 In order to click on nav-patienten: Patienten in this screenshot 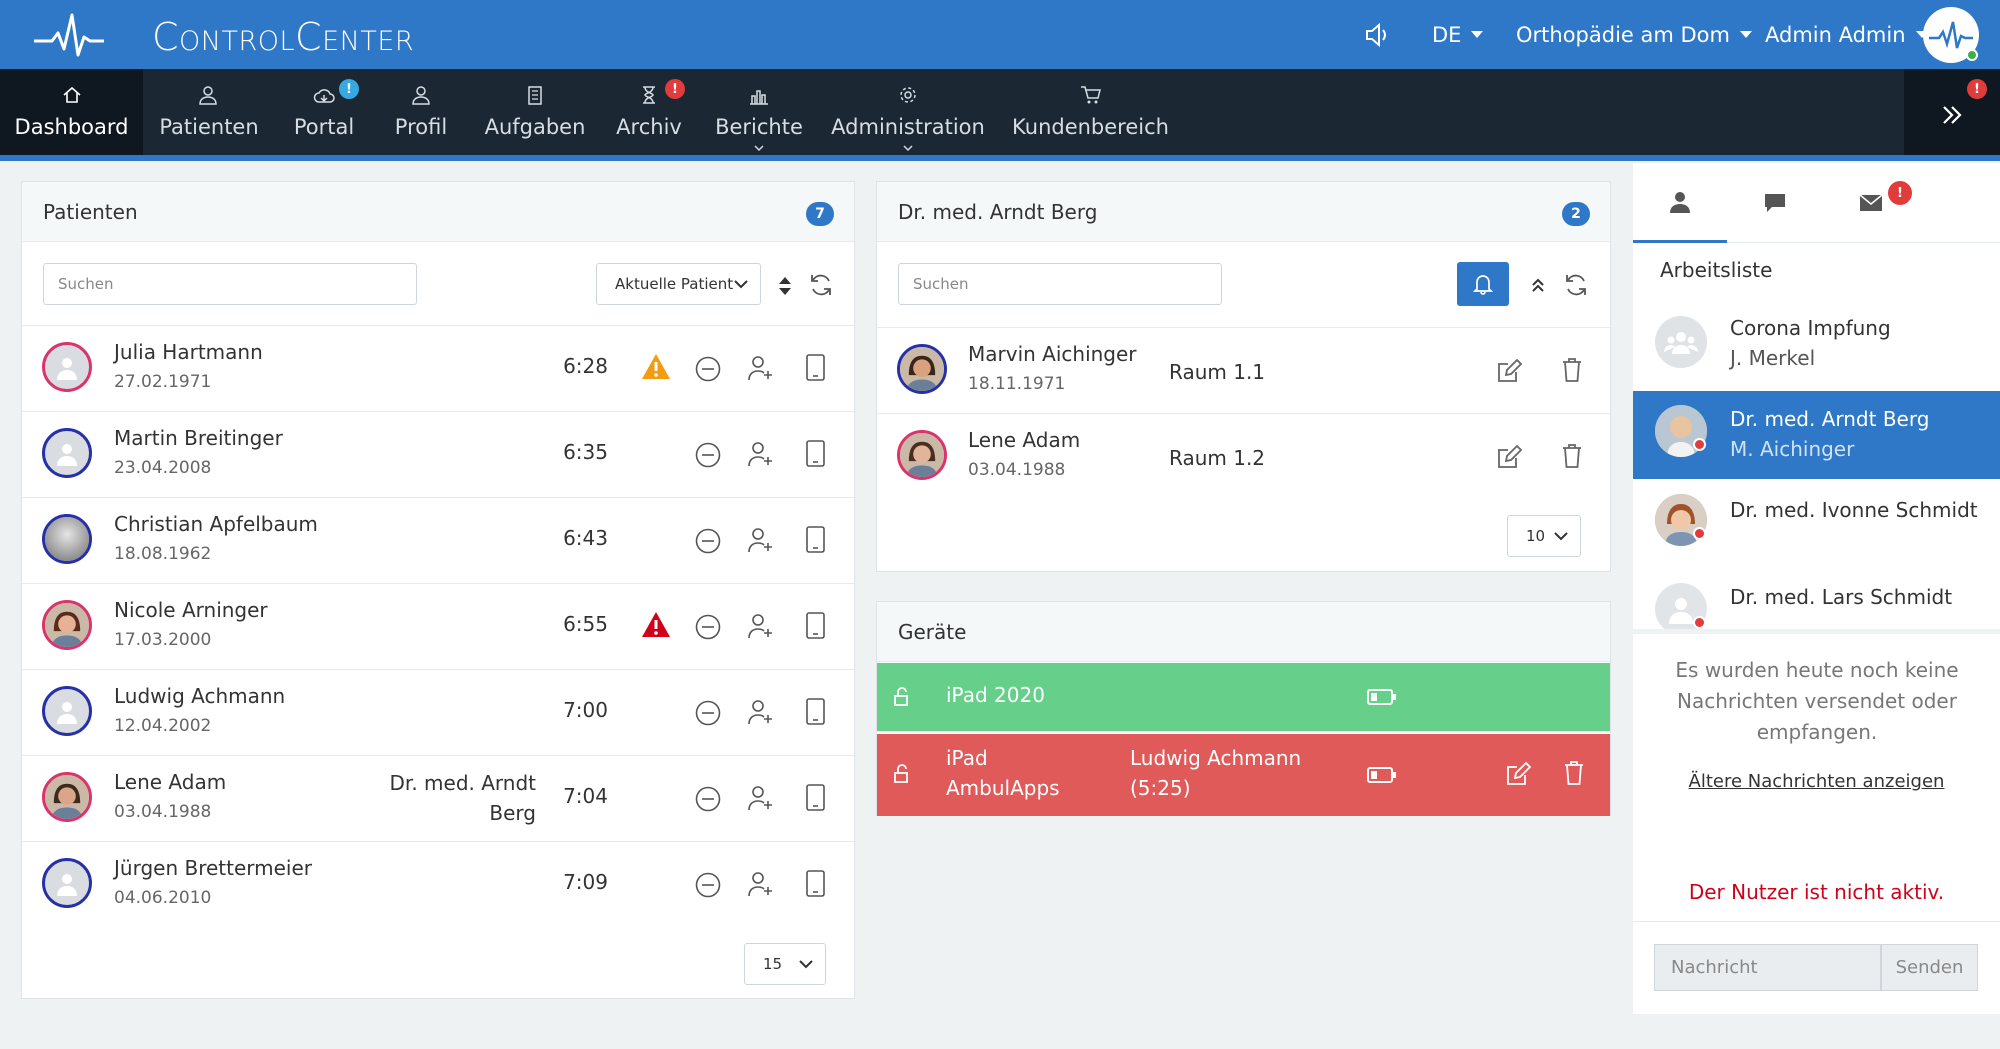, I will do `click(209, 115)`.